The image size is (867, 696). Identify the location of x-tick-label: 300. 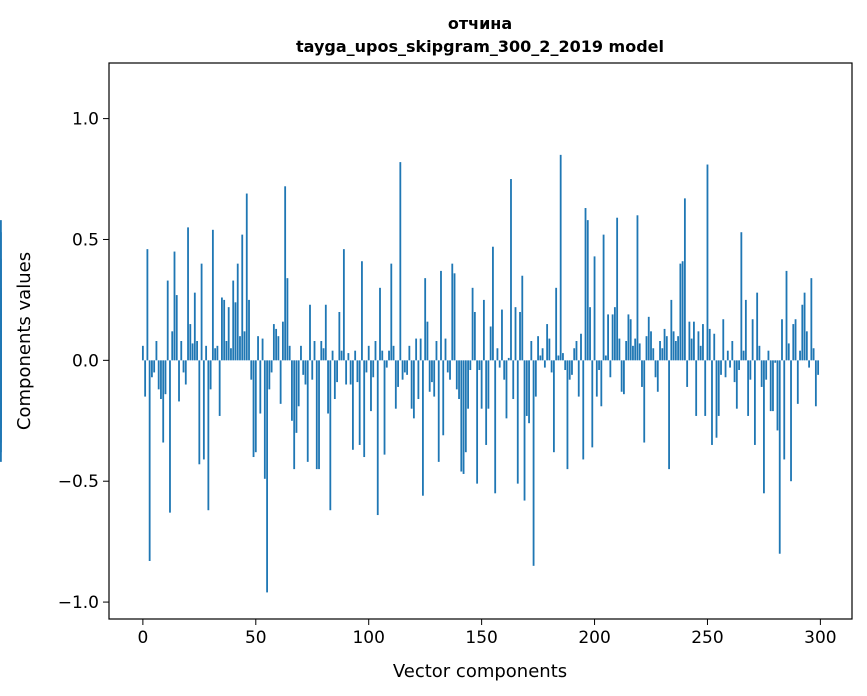
(820, 638).